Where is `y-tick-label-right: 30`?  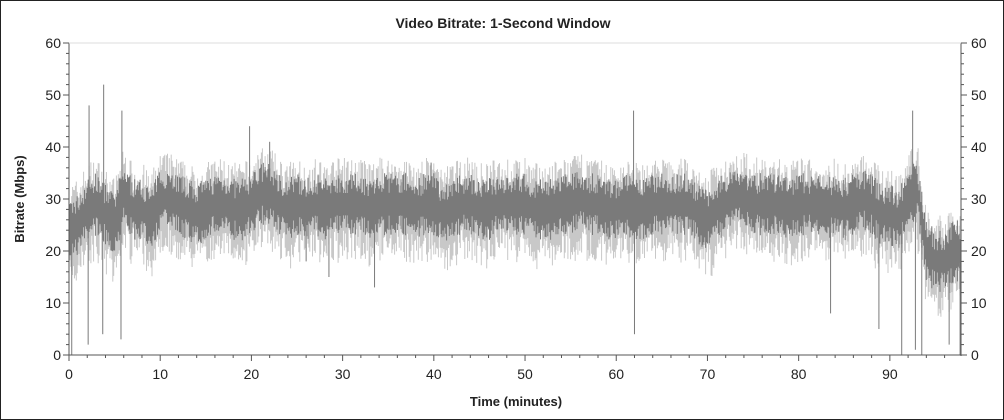 y-tick-label-right: 30 is located at coordinates (979, 199).